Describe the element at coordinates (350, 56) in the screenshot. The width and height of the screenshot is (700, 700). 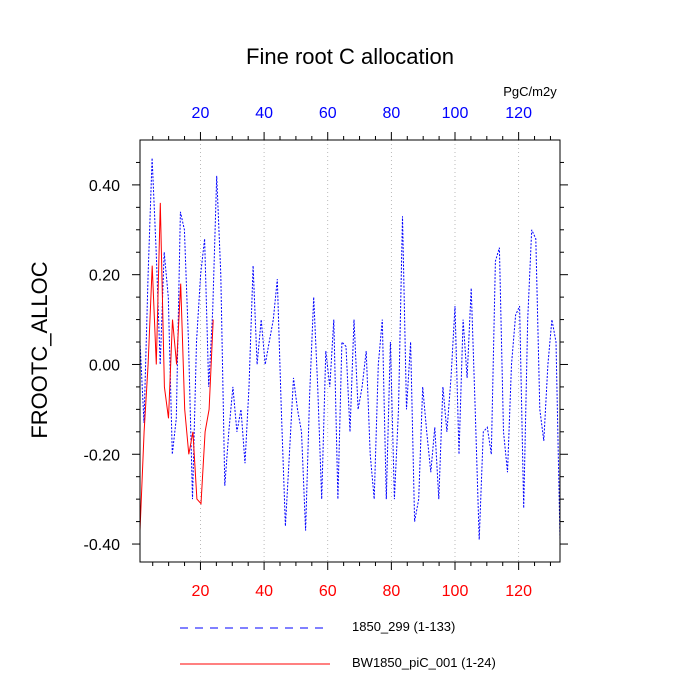
I see `chart-title: Fine root C allocation` at that location.